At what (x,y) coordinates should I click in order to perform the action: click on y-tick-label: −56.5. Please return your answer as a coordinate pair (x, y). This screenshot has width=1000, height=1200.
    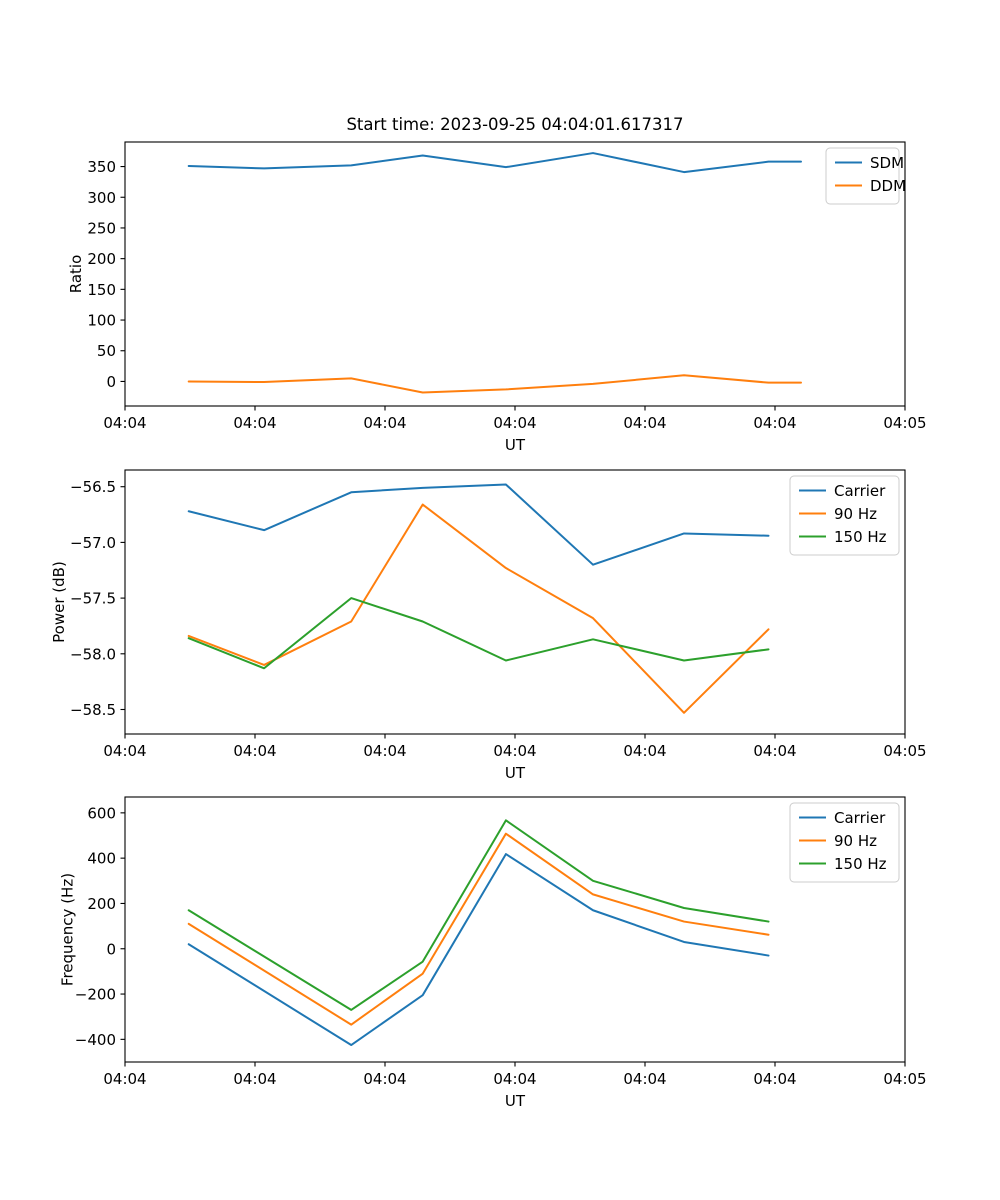
    Looking at the image, I should click on (93, 487).